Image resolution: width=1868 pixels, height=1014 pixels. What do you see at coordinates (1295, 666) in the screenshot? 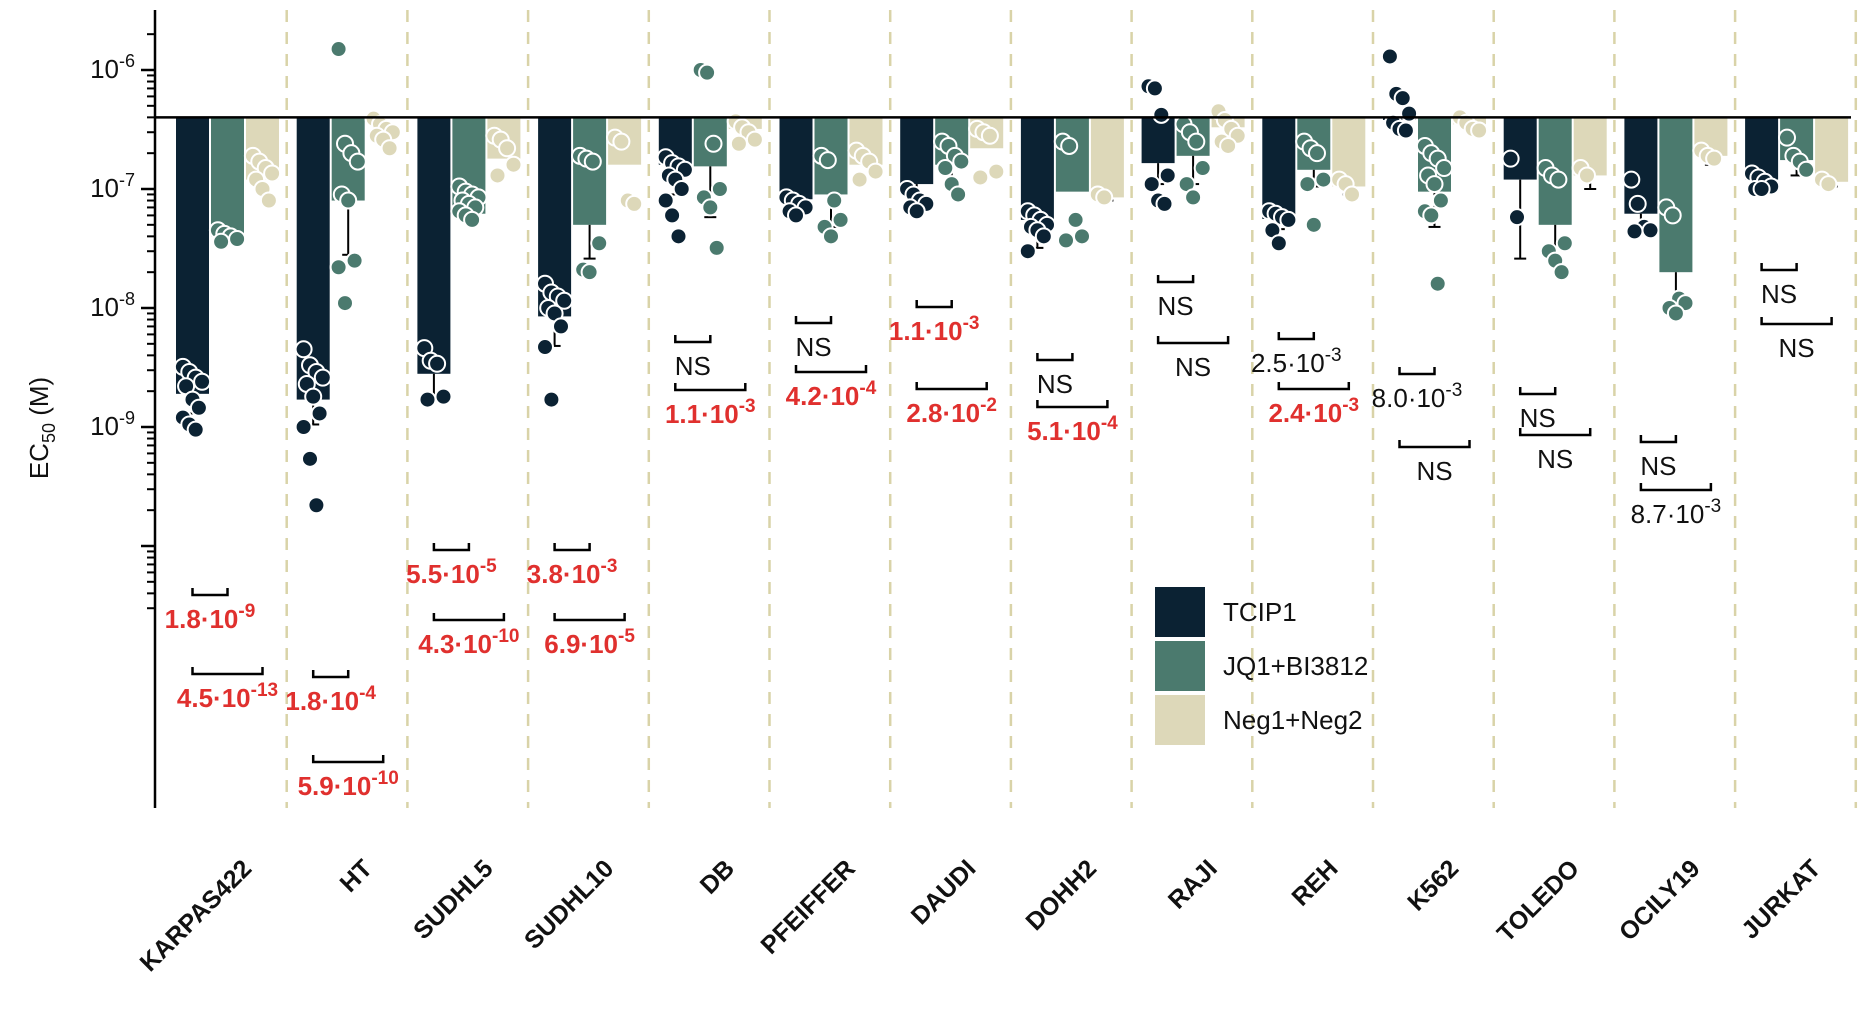
I see `legend-label-jq1-bi3812: JQ1+BI3812` at bounding box center [1295, 666].